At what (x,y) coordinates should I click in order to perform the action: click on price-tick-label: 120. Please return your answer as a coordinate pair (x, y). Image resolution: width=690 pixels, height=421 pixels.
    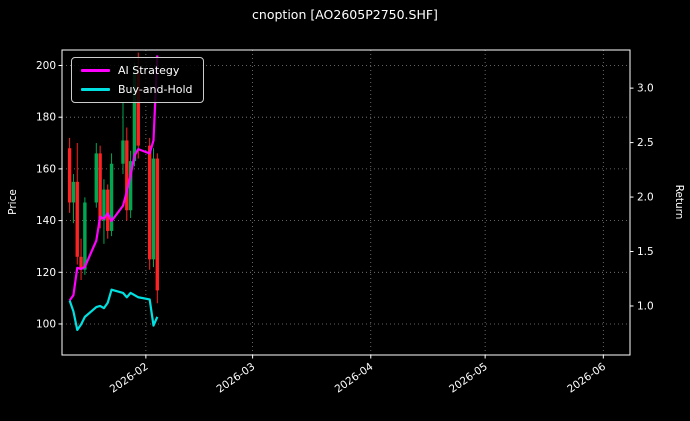
    Looking at the image, I should click on (46, 273).